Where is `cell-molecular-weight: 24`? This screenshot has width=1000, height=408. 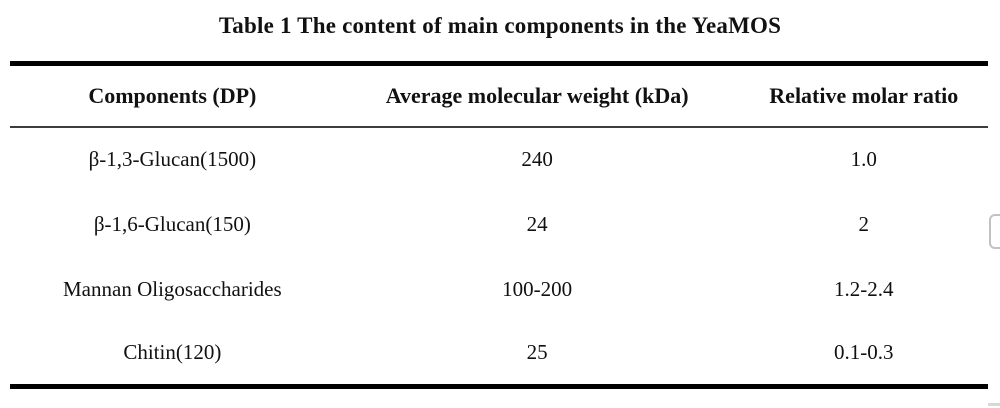 cell-molecular-weight: 24 is located at coordinates (537, 223).